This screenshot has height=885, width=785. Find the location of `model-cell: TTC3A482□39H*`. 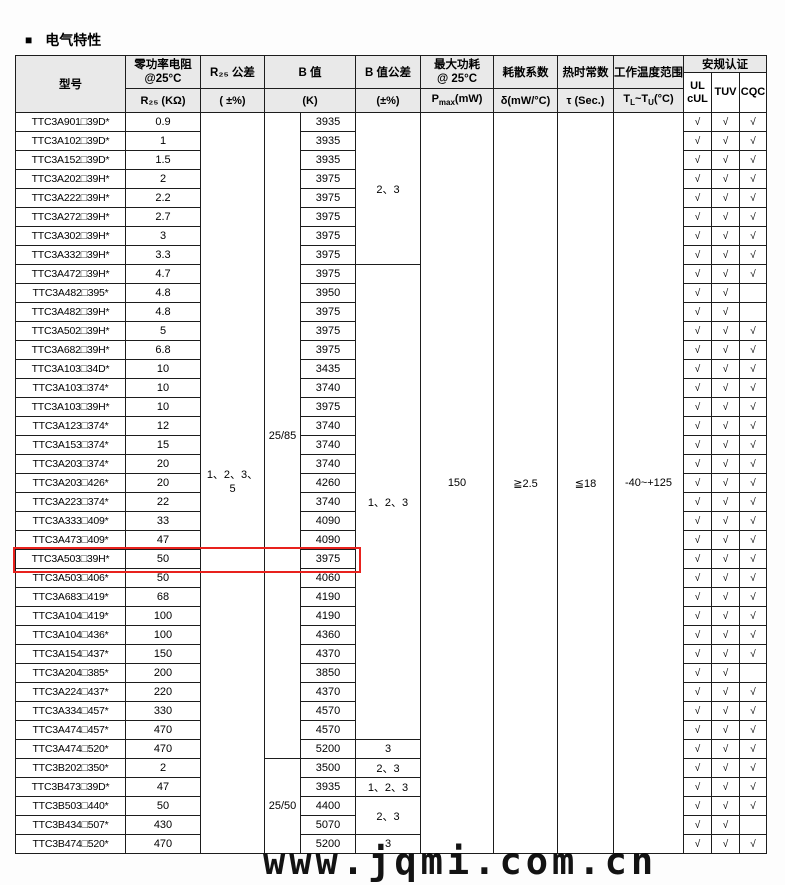

model-cell: TTC3A482□39H* is located at coordinates (70, 312).